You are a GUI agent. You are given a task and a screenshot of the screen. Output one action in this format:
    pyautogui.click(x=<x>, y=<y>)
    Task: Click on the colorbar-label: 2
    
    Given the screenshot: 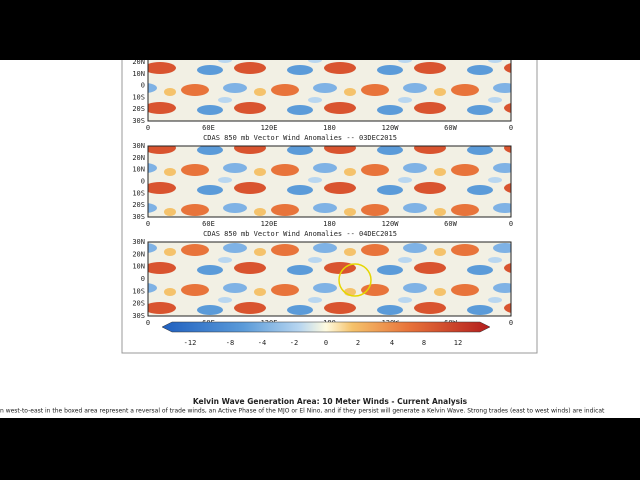 What is the action you would take?
    pyautogui.click(x=358, y=343)
    